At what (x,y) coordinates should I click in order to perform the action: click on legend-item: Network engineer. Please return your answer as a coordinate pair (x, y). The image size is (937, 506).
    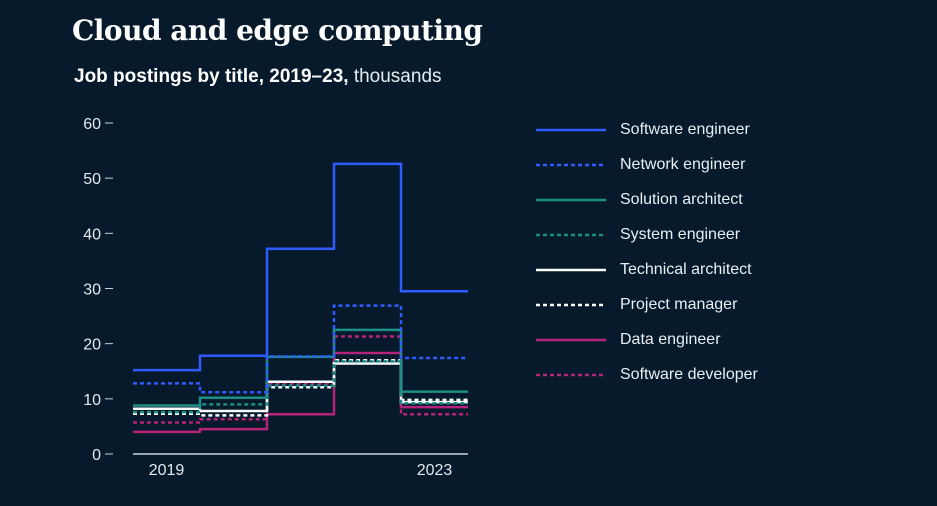
    Looking at the image, I should click on (696, 164).